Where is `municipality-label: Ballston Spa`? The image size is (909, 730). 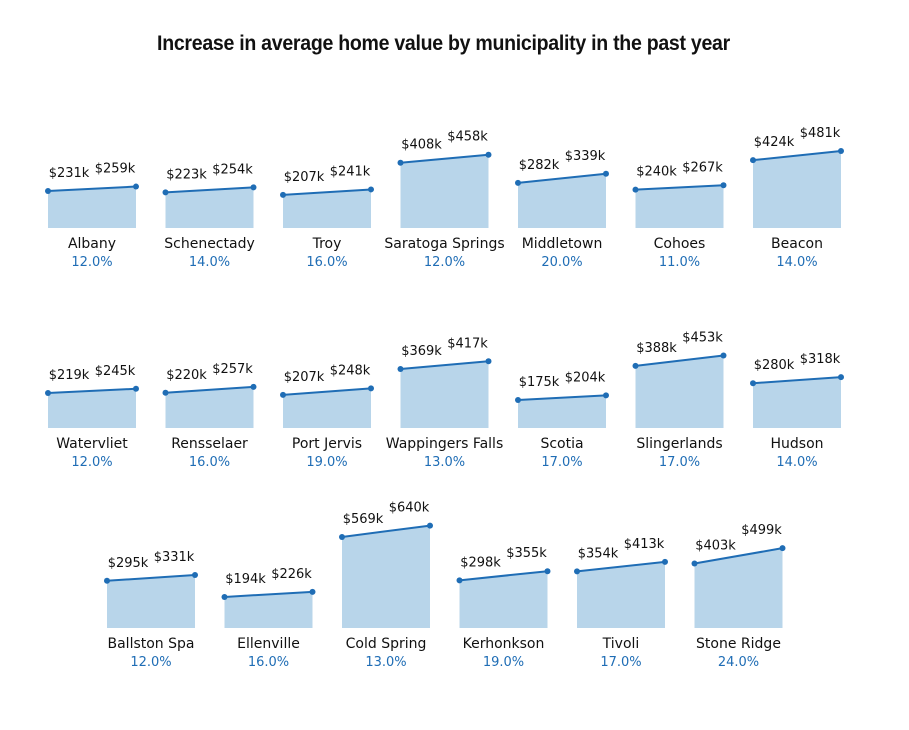
municipality-label: Ballston Spa is located at coordinates (151, 644).